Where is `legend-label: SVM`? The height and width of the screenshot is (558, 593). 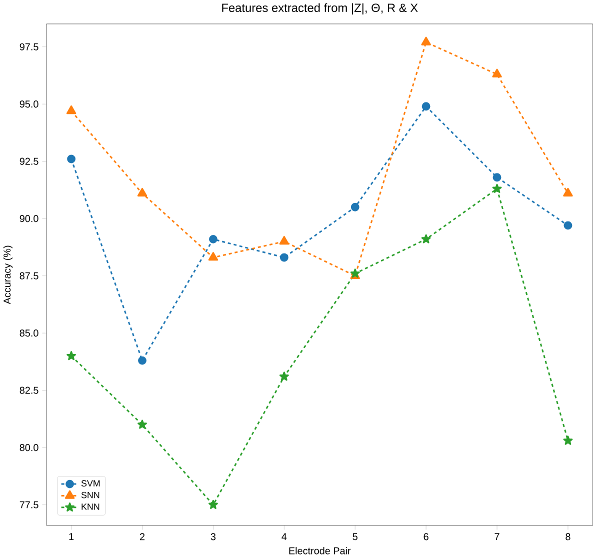 legend-label: SVM is located at coordinates (90, 483).